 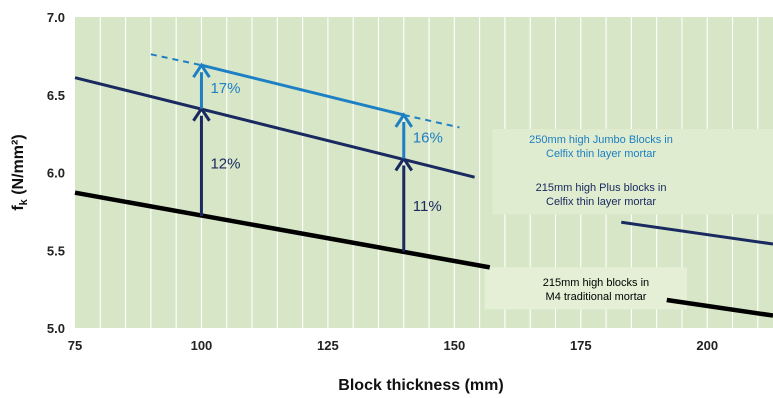 What do you see at coordinates (56, 250) in the screenshot?
I see `y-tick-label: 5.5` at bounding box center [56, 250].